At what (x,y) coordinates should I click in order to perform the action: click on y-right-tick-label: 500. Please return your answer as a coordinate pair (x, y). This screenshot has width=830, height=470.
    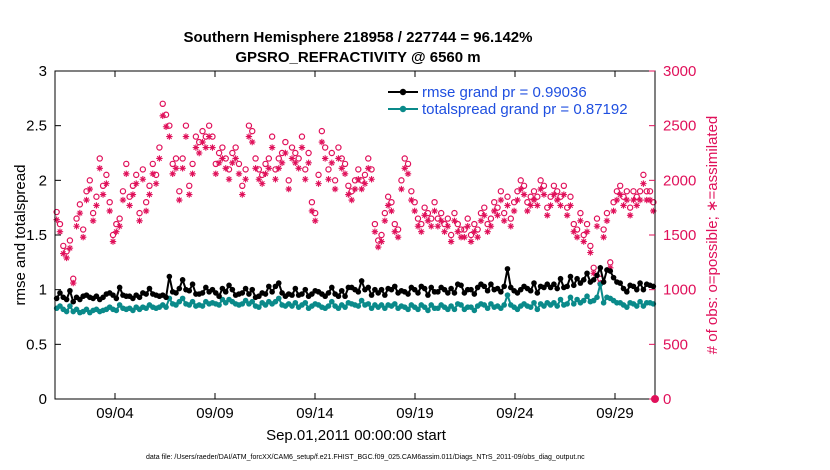
    Looking at the image, I should click on (675, 344).